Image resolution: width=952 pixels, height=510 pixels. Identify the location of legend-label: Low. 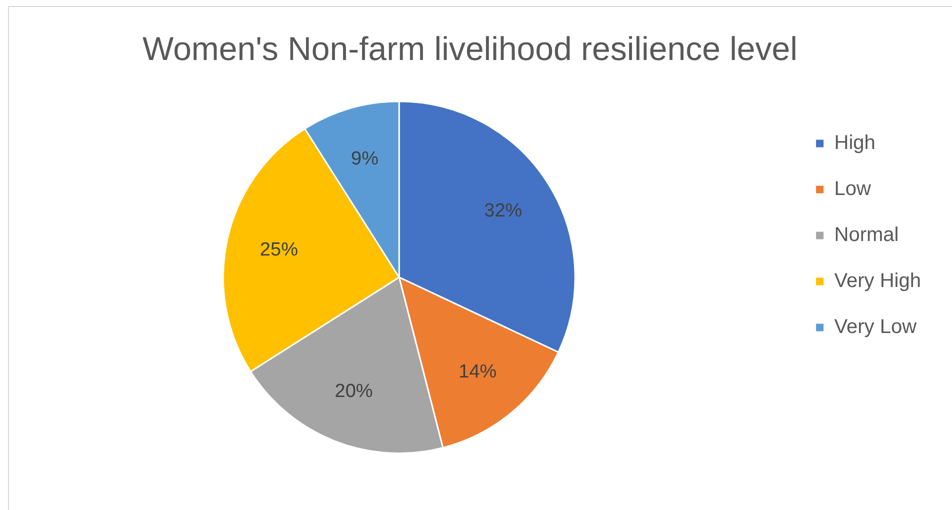
(853, 189).